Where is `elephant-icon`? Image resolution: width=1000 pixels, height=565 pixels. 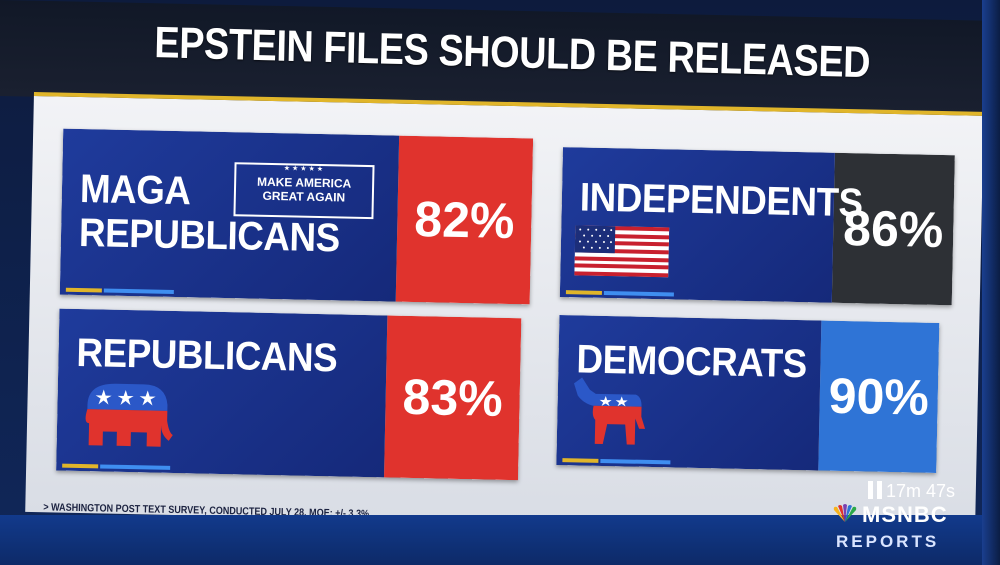
elephant-icon is located at coordinates (129, 415).